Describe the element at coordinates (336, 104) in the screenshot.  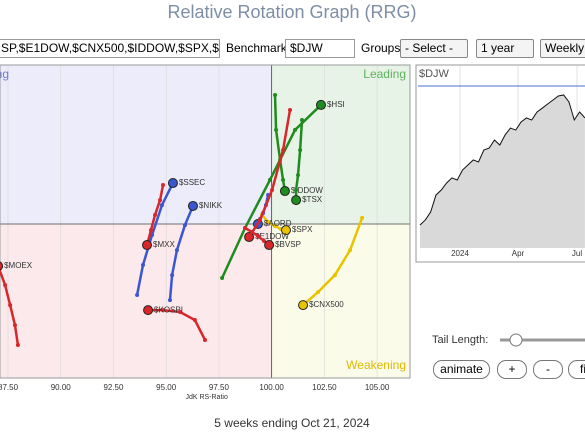
I see `series-label: $HSI` at that location.